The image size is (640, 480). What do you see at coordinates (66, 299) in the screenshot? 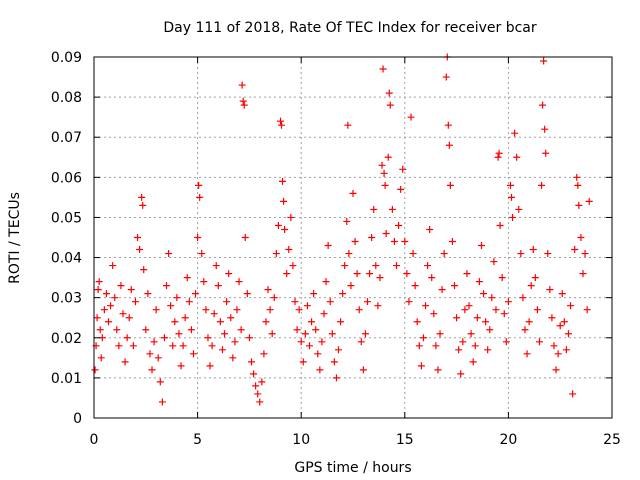
I see `y-tick-label: 0.03` at bounding box center [66, 299].